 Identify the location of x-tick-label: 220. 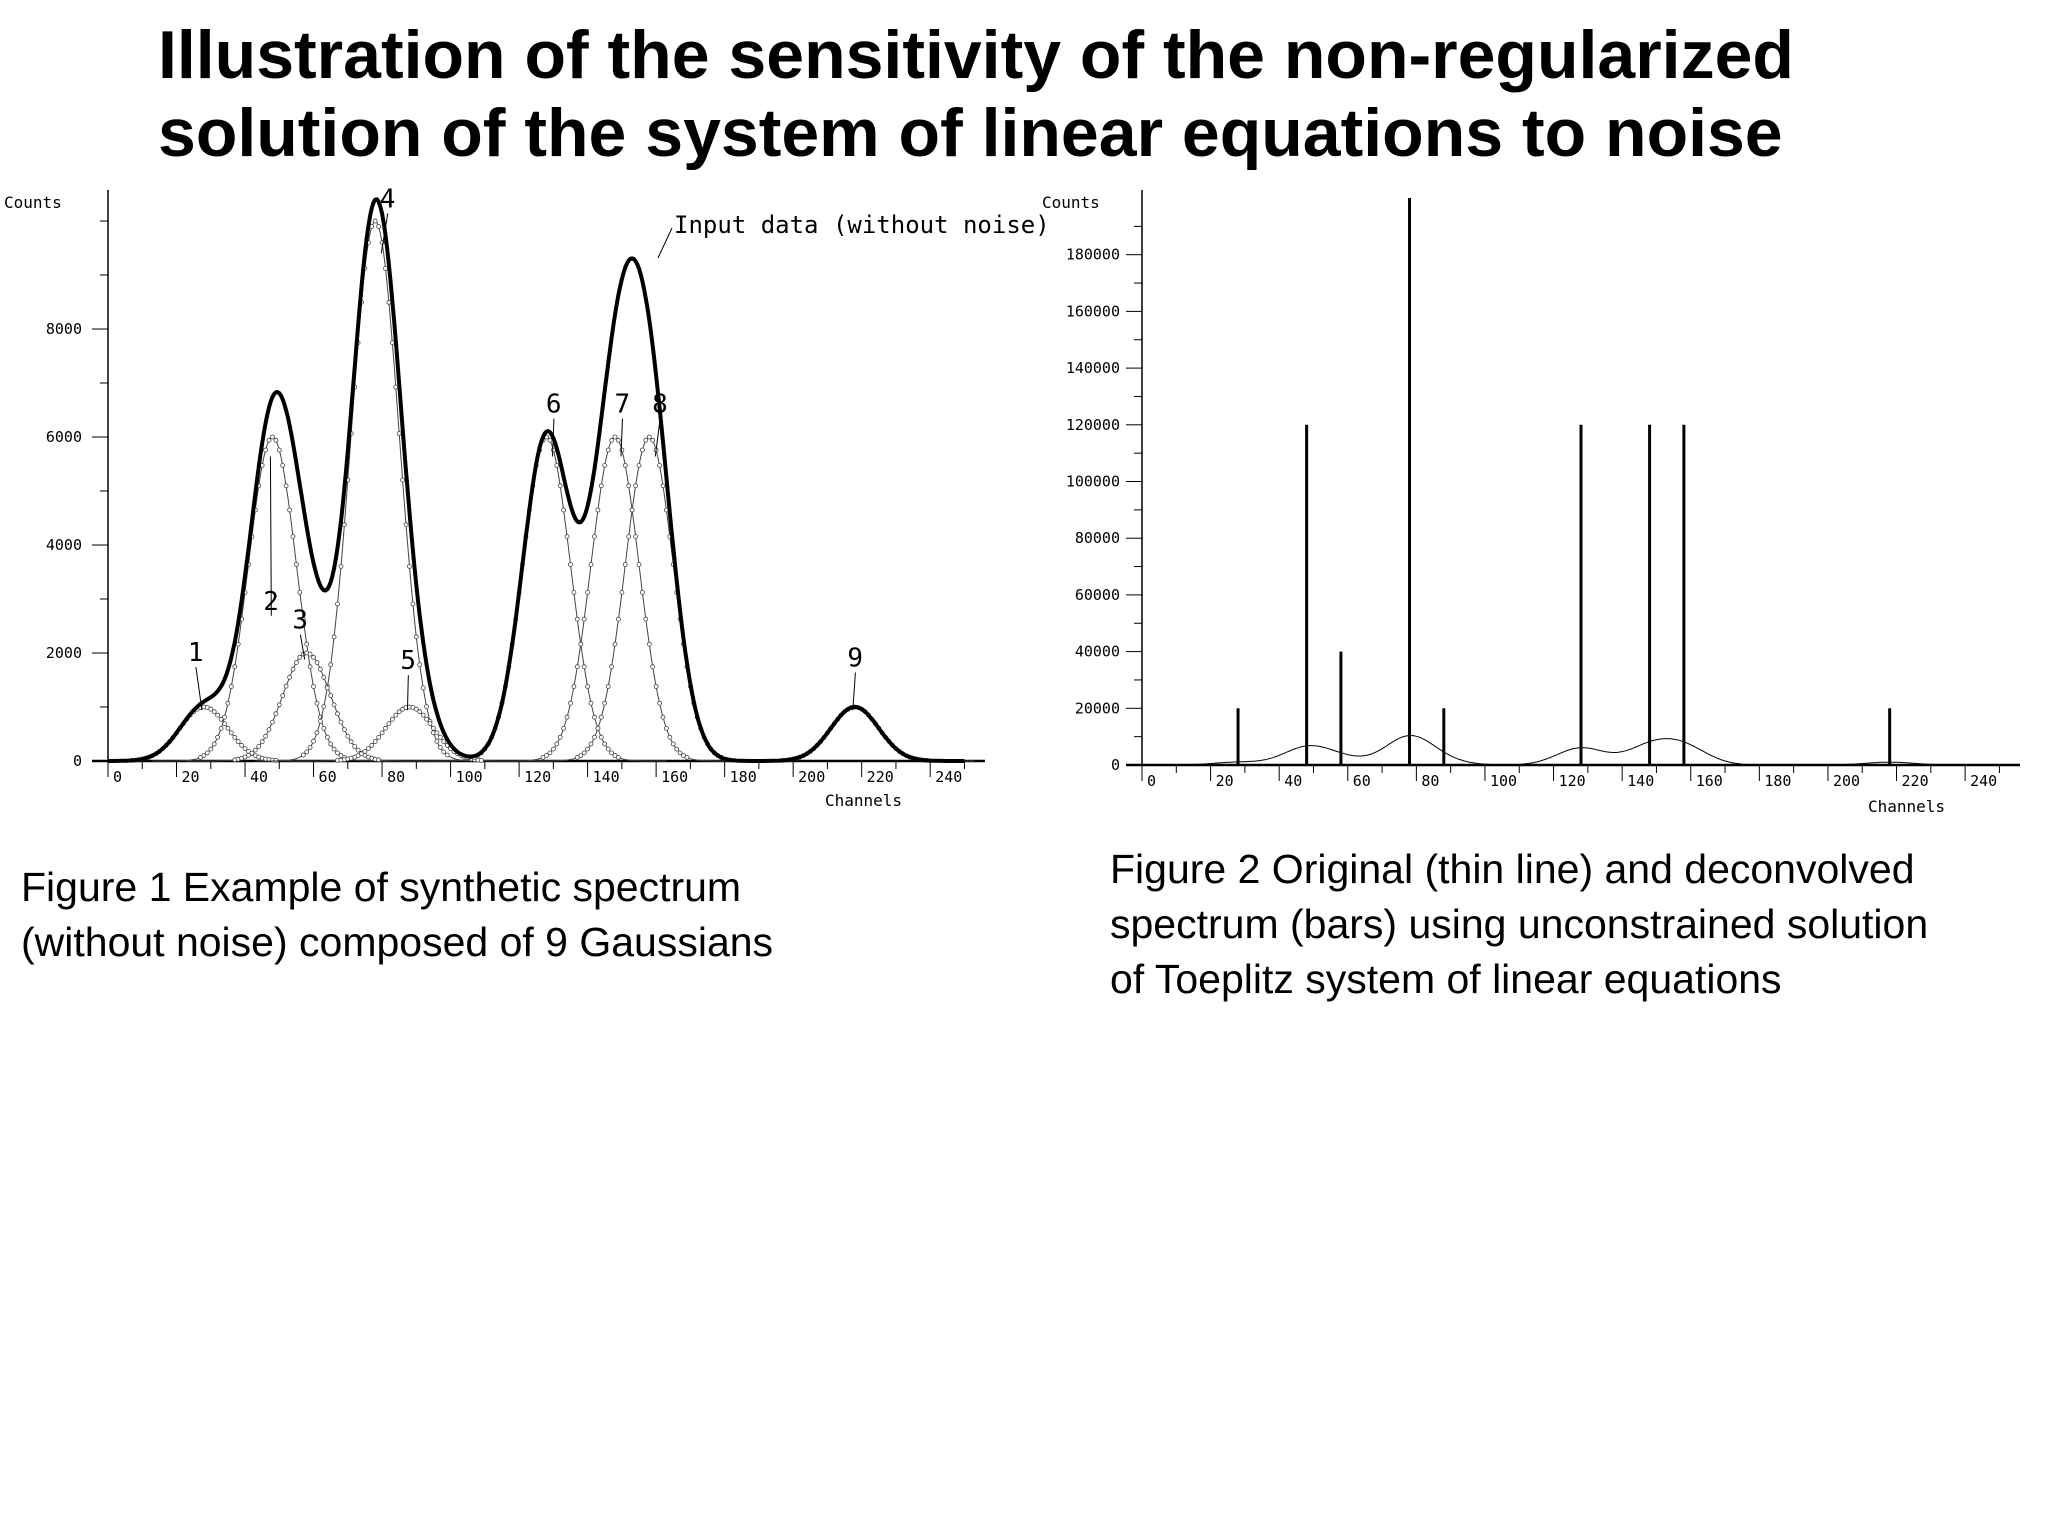
(1915, 781).